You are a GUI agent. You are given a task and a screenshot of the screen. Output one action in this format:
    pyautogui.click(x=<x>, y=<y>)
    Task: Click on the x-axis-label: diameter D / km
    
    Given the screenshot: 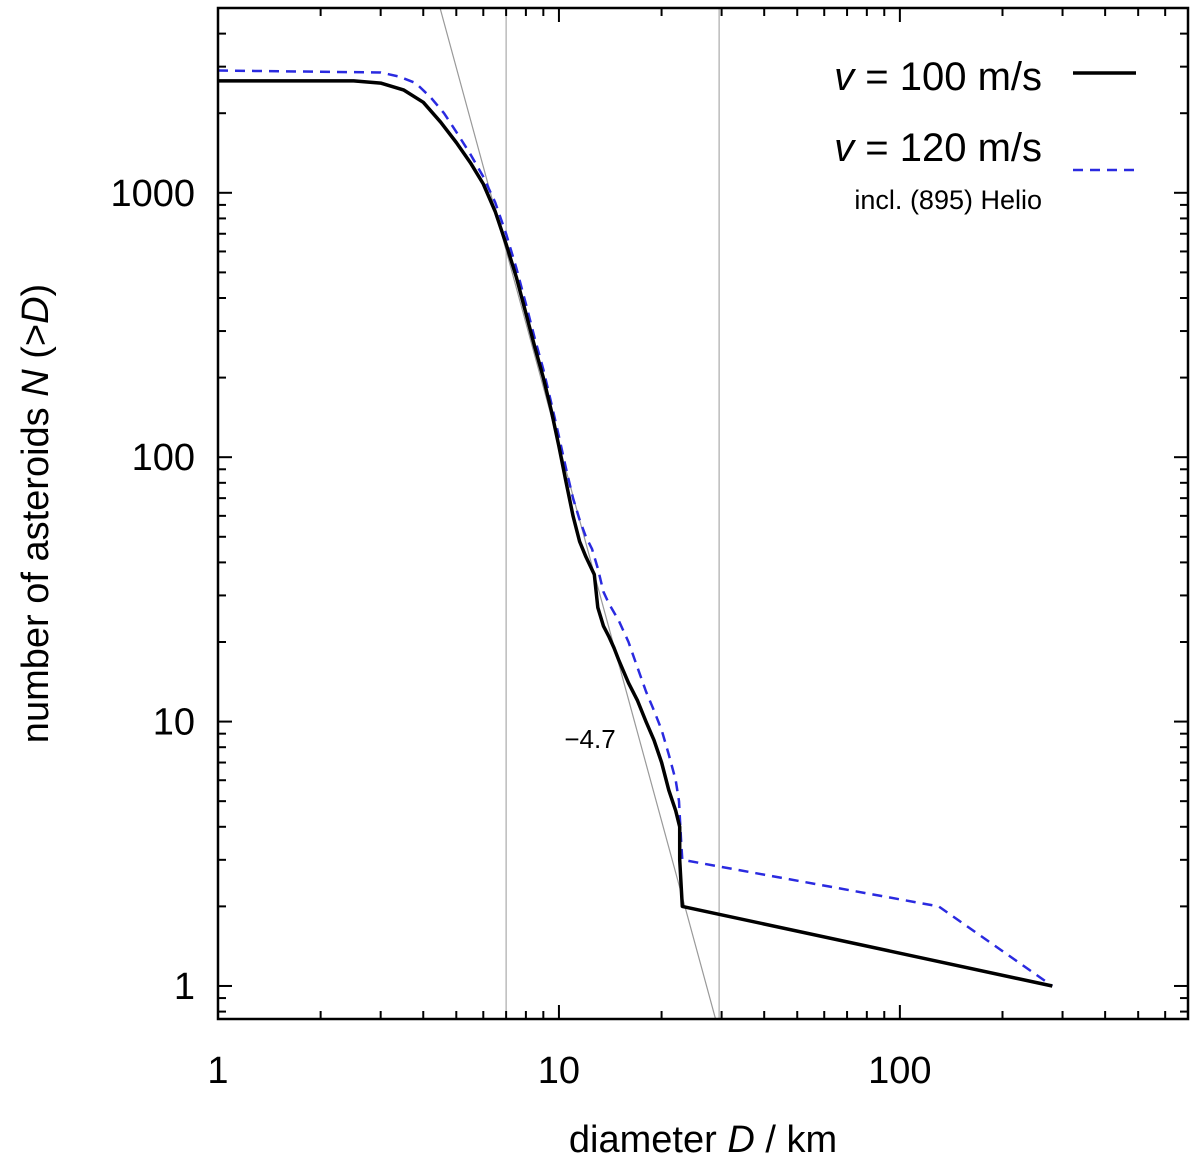 What is the action you would take?
    pyautogui.click(x=703, y=1140)
    